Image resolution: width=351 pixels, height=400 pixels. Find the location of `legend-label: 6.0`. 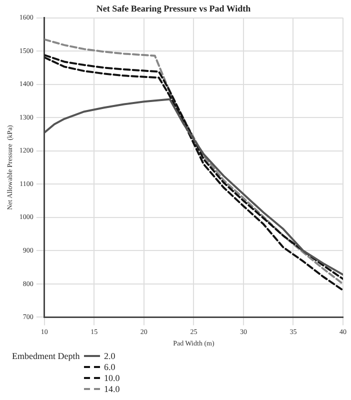

legend-label: 6.0 is located at coordinates (110, 367).